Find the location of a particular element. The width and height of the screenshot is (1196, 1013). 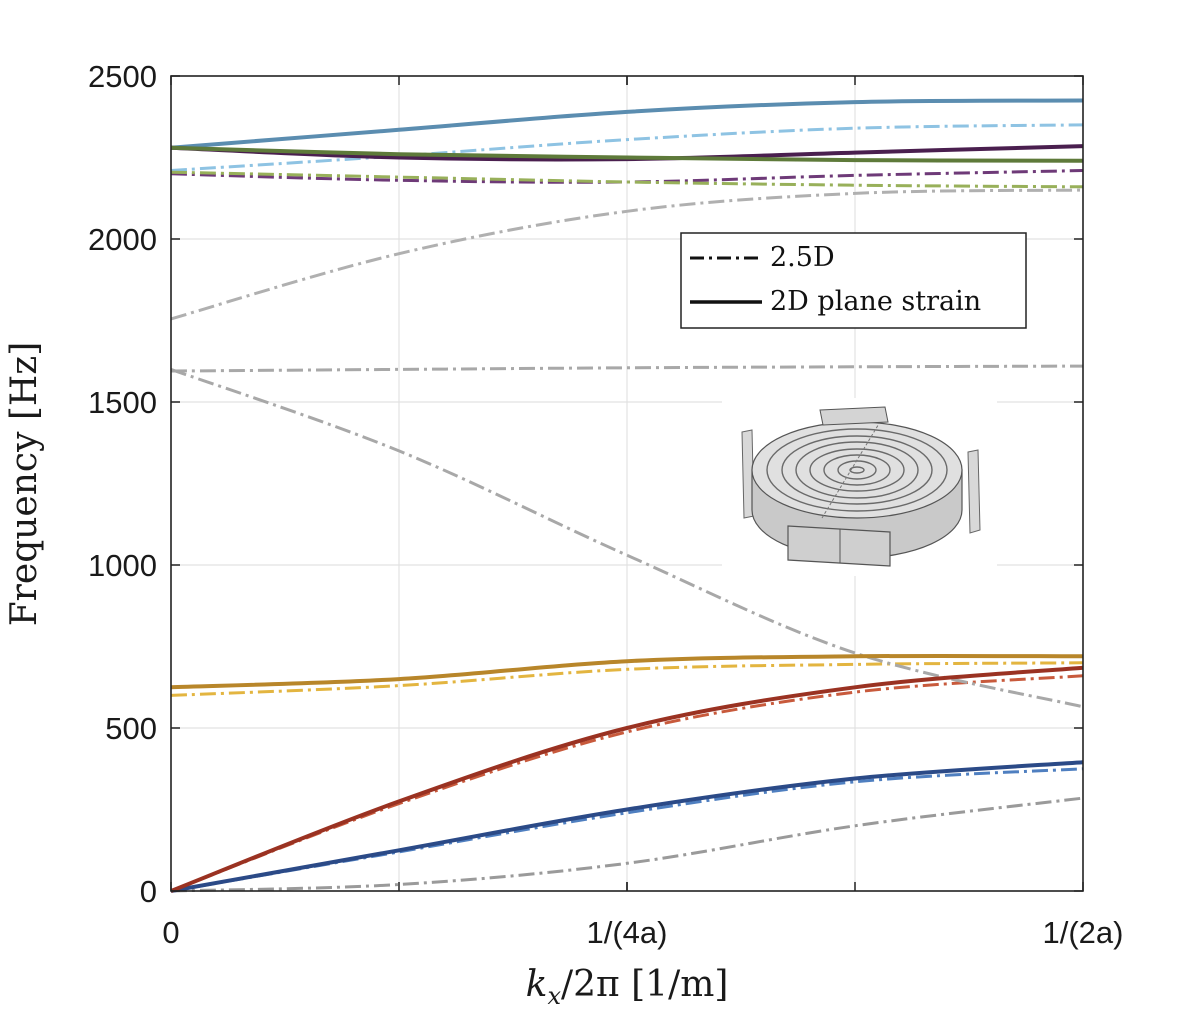

x-tick-label: 0 is located at coordinates (170, 932).